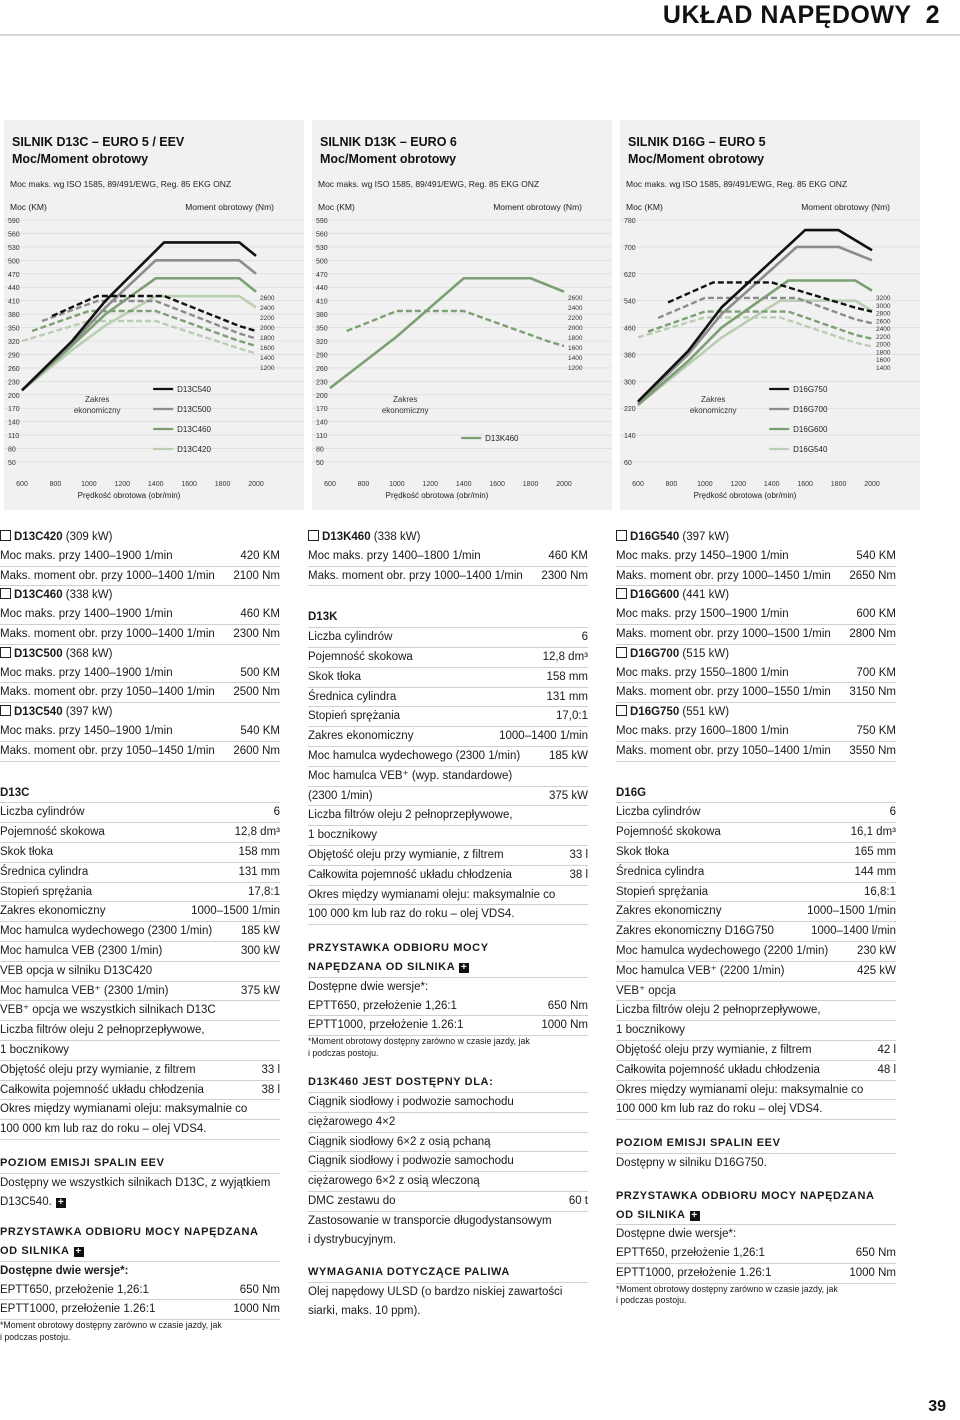 The image size is (960, 1420). What do you see at coordinates (575, 318) in the screenshot?
I see `y2-tick-label: 2200` at bounding box center [575, 318].